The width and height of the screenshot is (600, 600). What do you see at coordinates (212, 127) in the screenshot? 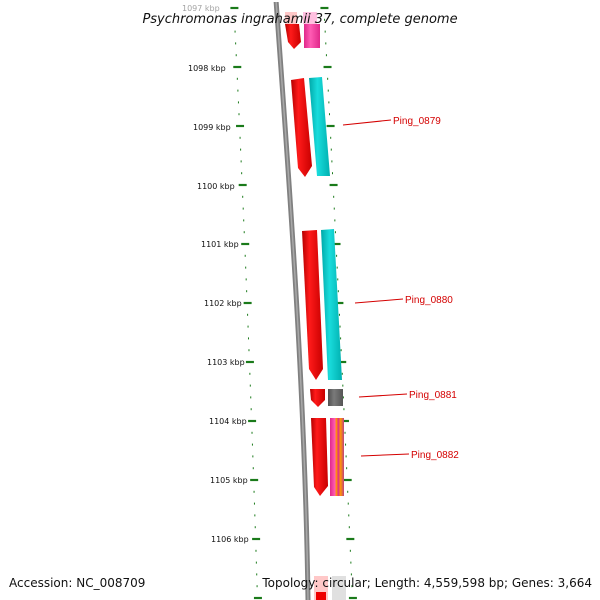
I see `kbp-label: 1099 kbp` at bounding box center [212, 127].